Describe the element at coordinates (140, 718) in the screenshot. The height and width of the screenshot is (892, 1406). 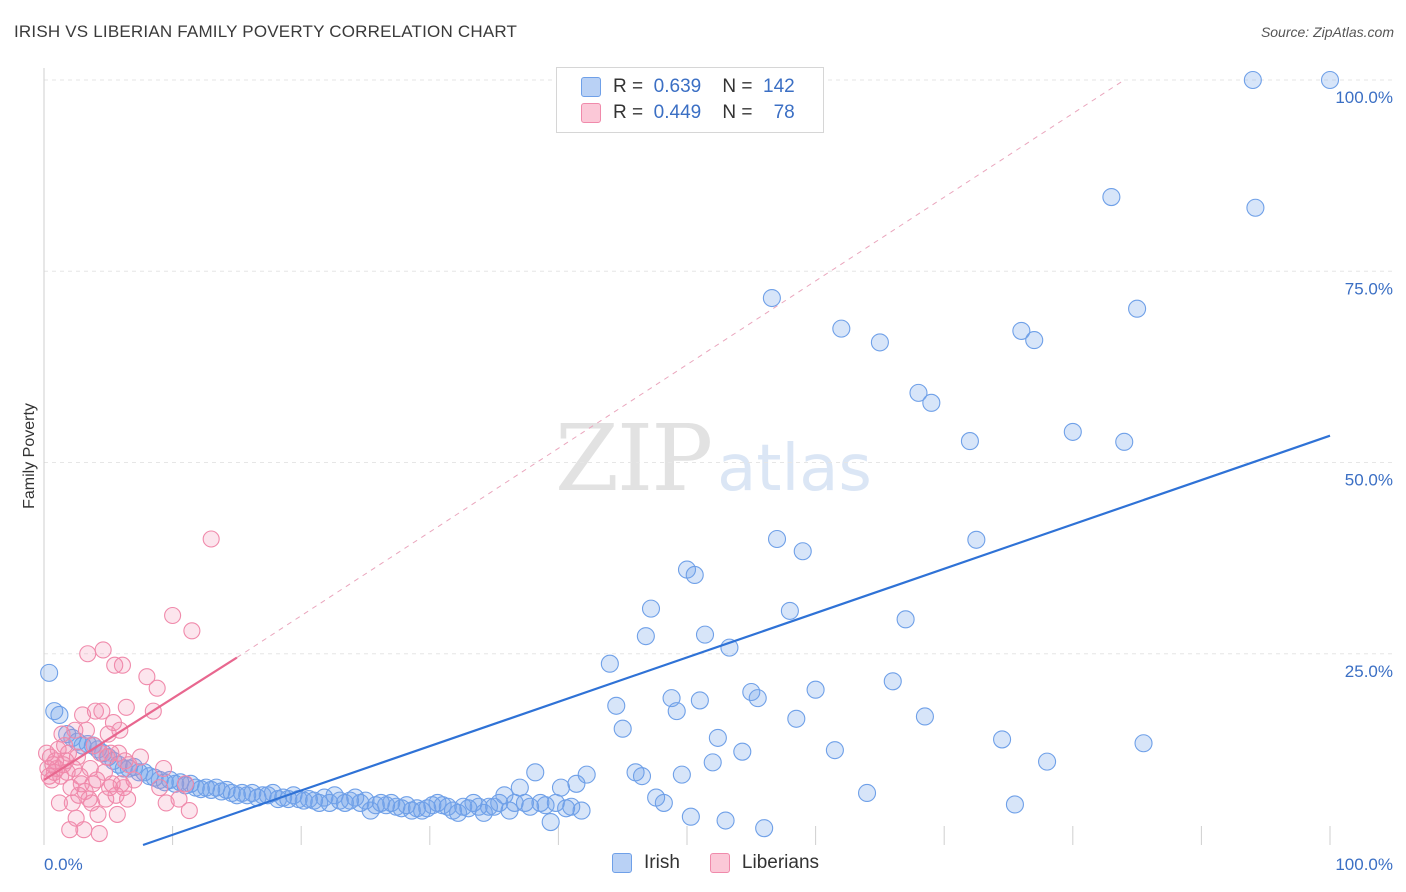
I see `trend-line-liberians` at that location.